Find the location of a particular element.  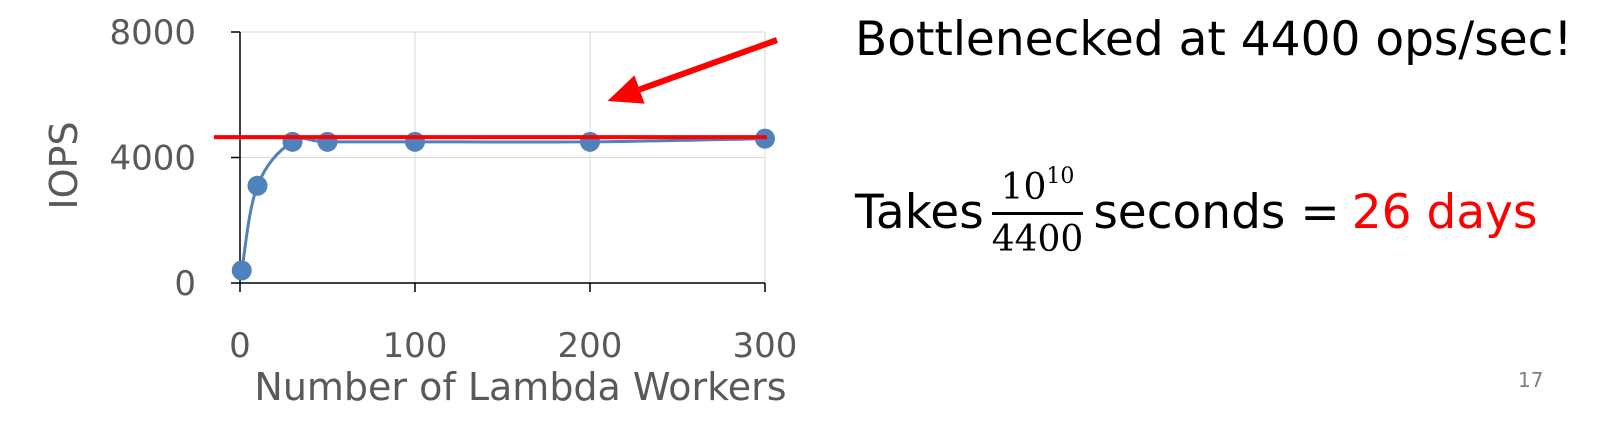

chart-annotations is located at coordinates (496, 88).